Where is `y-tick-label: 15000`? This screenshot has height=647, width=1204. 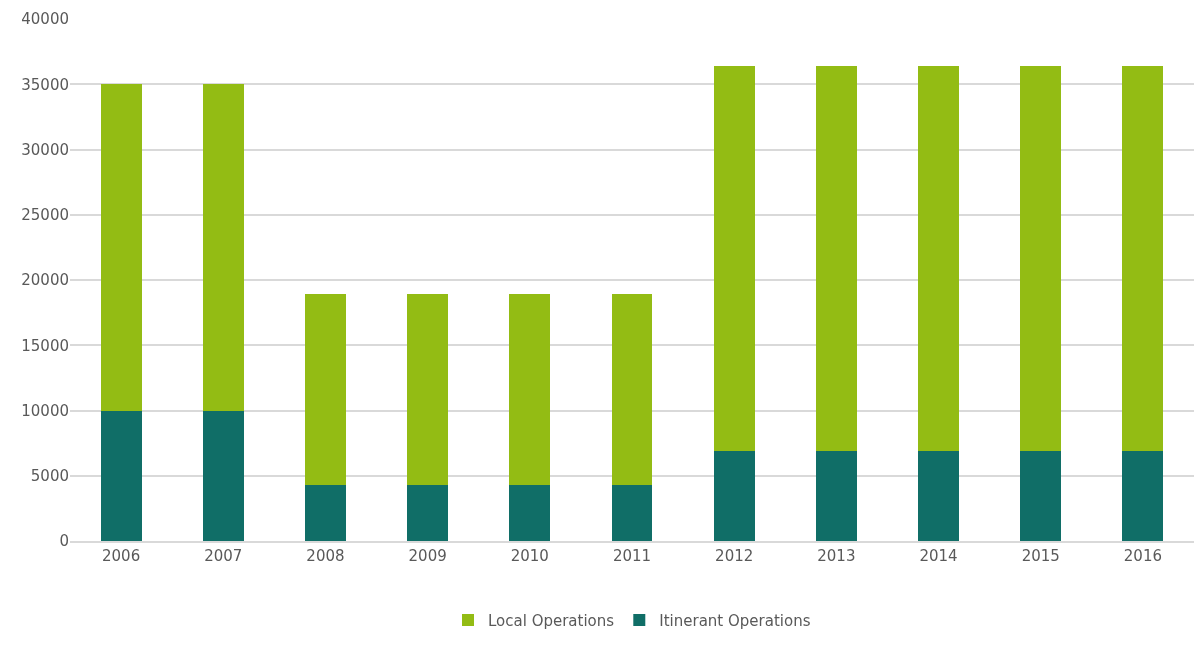
y-tick-label: 15000 is located at coordinates (45, 345).